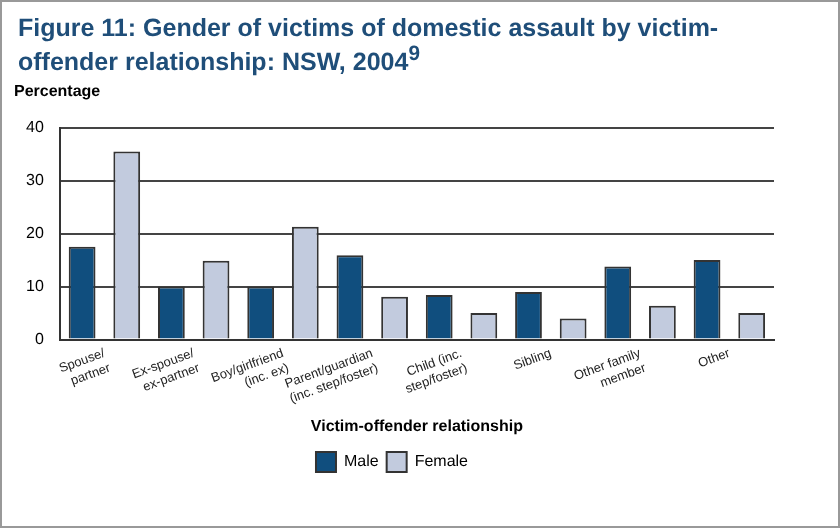  What do you see at coordinates (369, 45) in the screenshot?
I see `chart-title: Figure 11: Gender of victims of domestic assault by victim-offender relationship: NSW, 2004$^{9}$` at bounding box center [369, 45].